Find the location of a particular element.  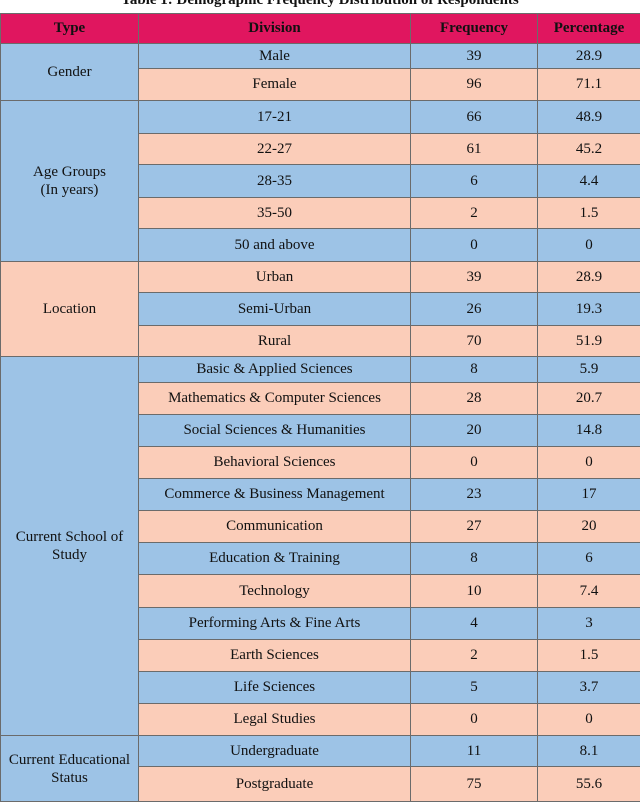

header-division: Division is located at coordinates (274, 28).